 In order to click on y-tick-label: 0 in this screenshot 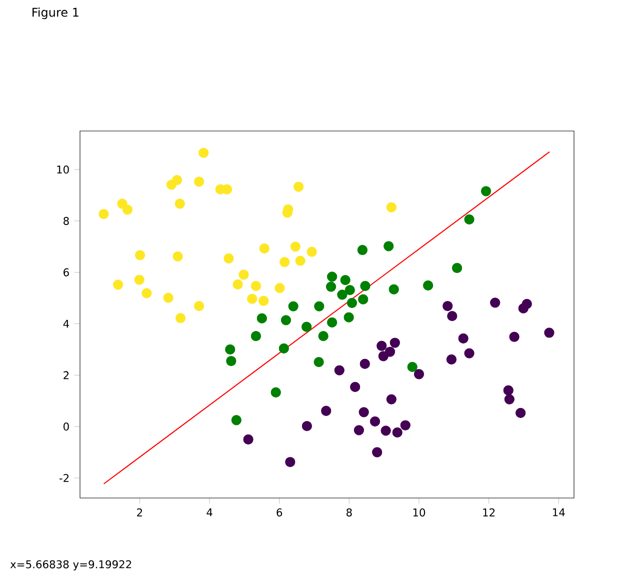, I will do `click(66, 426)`.